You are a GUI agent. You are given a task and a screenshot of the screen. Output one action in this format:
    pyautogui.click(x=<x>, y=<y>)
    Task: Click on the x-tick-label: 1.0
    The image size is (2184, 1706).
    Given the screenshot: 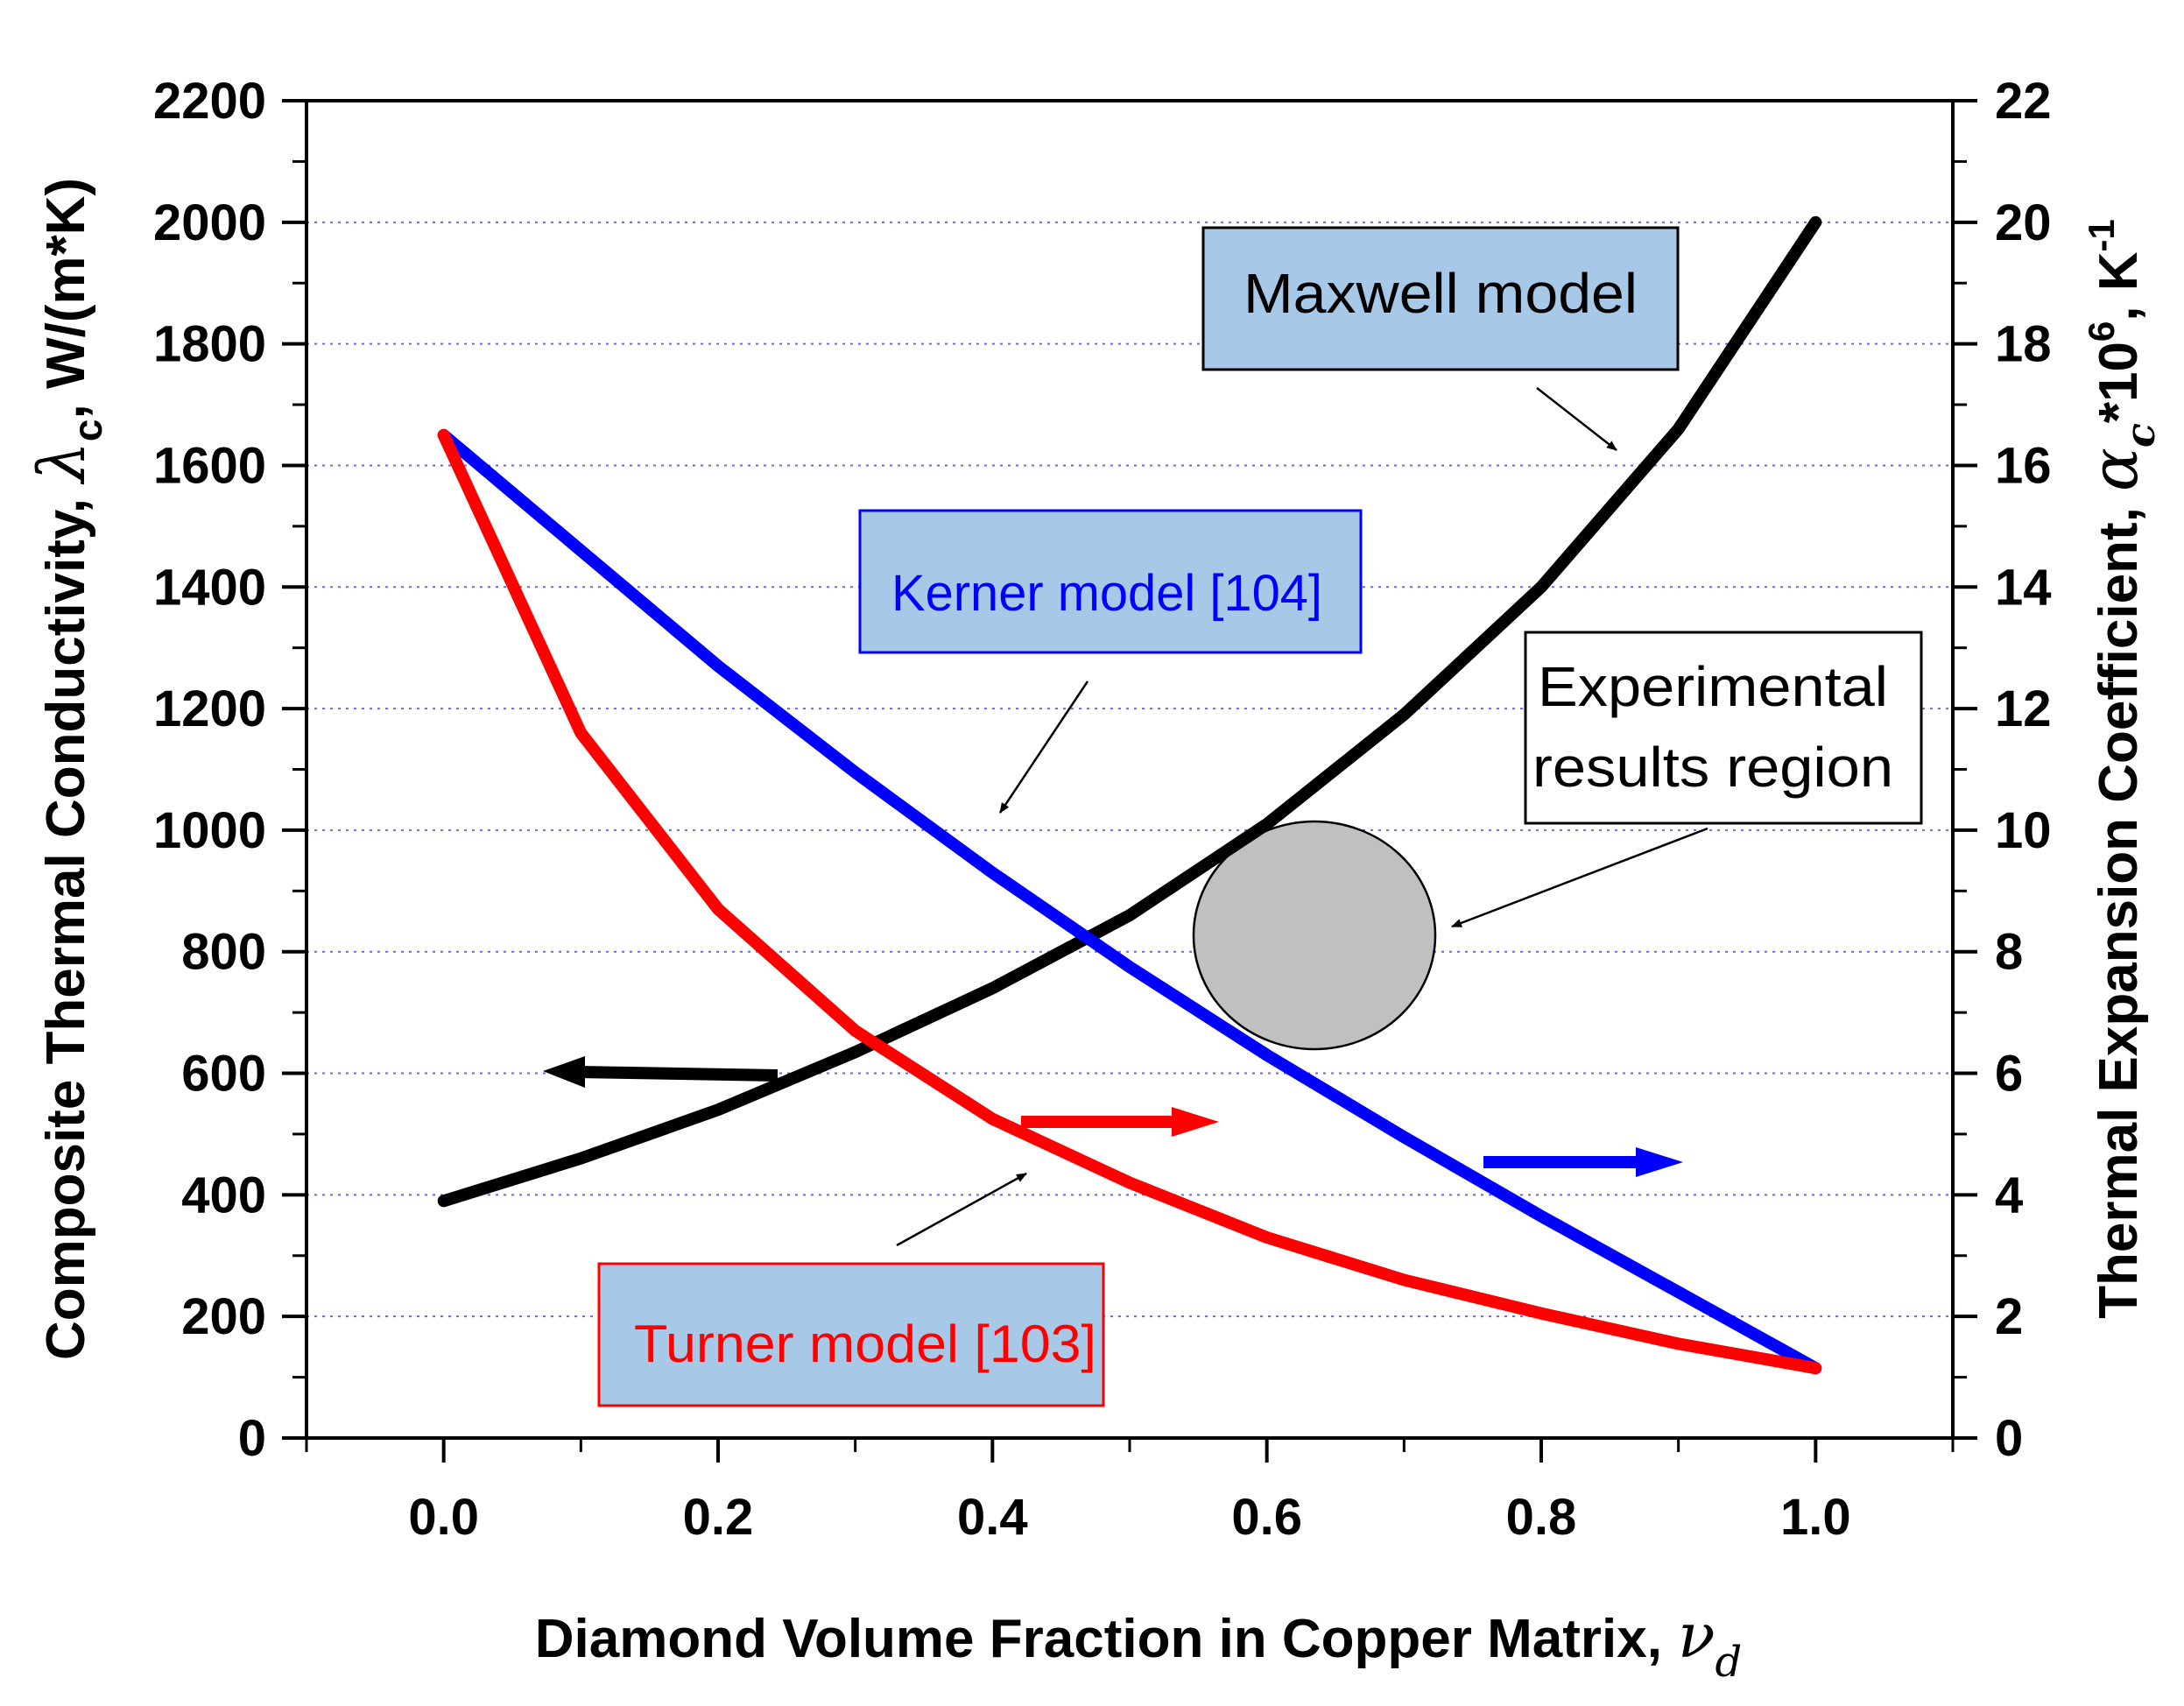 What is the action you would take?
    pyautogui.click(x=1815, y=1517)
    